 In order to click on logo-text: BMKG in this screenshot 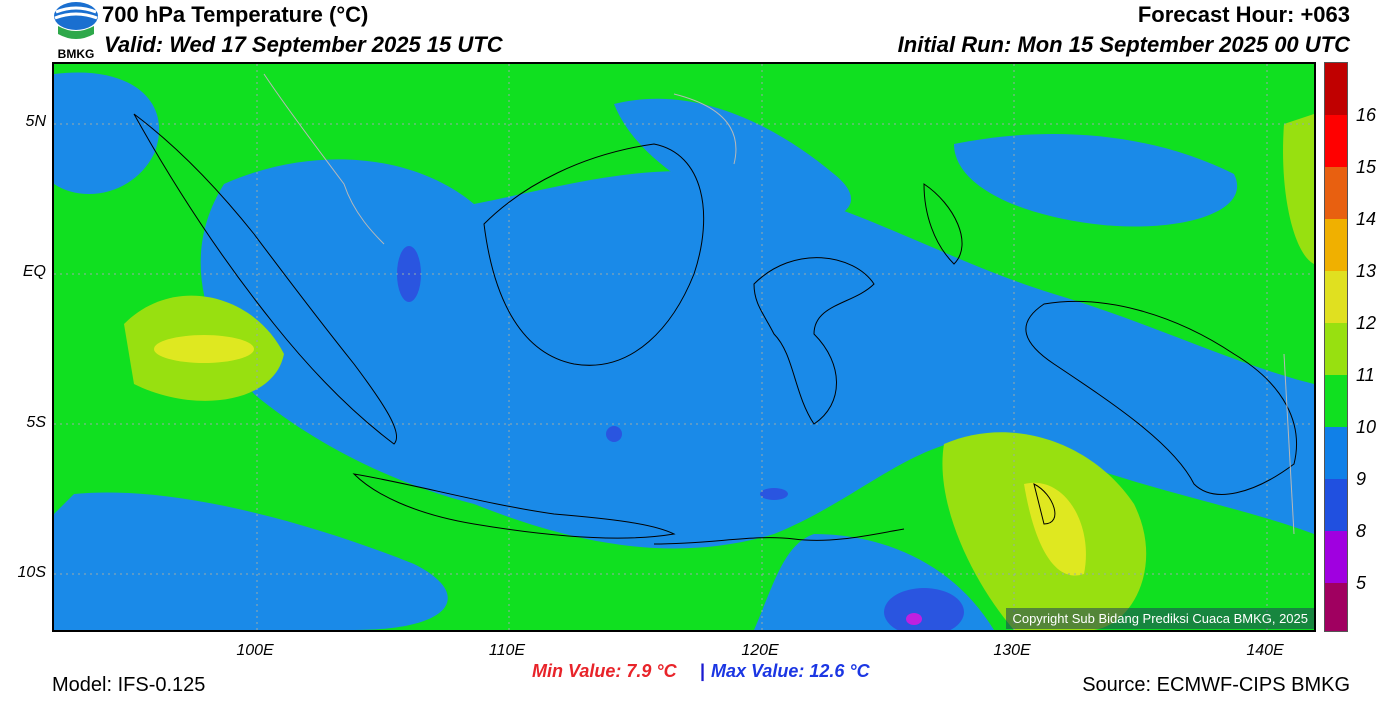, I will do `click(76, 54)`.